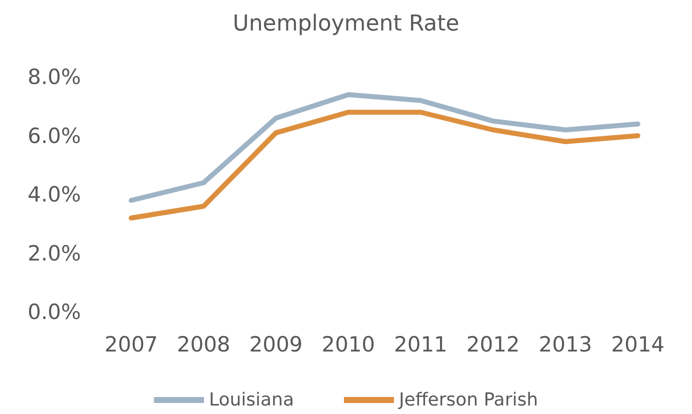 This screenshot has height=414, width=692. What do you see at coordinates (203, 344) in the screenshot?
I see `x-tick-label: 2008` at bounding box center [203, 344].